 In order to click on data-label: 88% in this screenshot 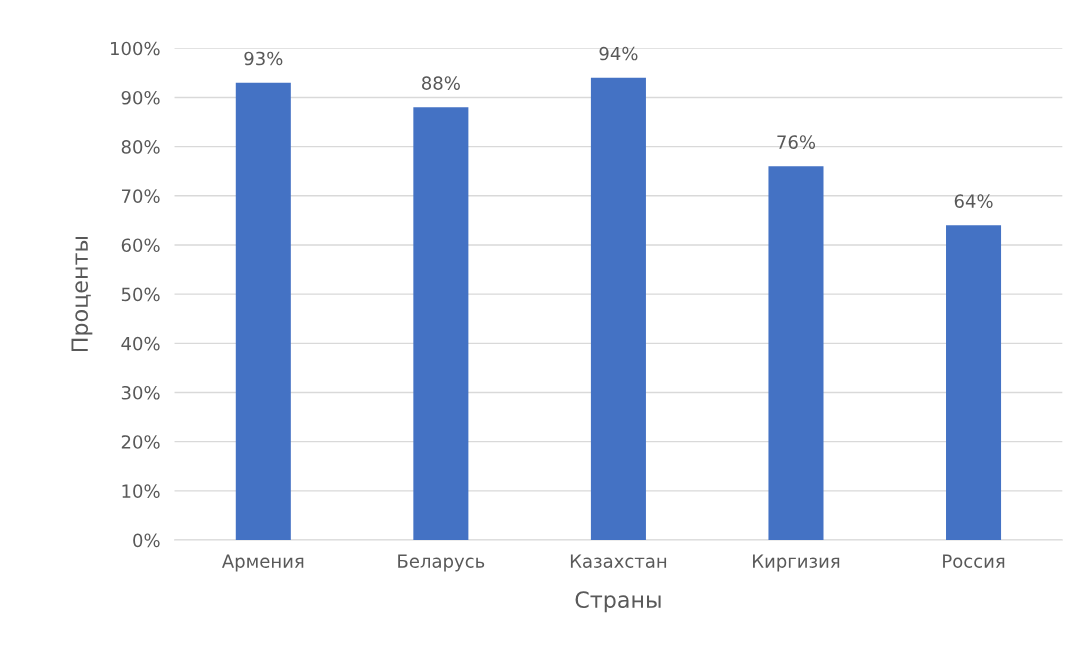, I will do `click(441, 83)`.